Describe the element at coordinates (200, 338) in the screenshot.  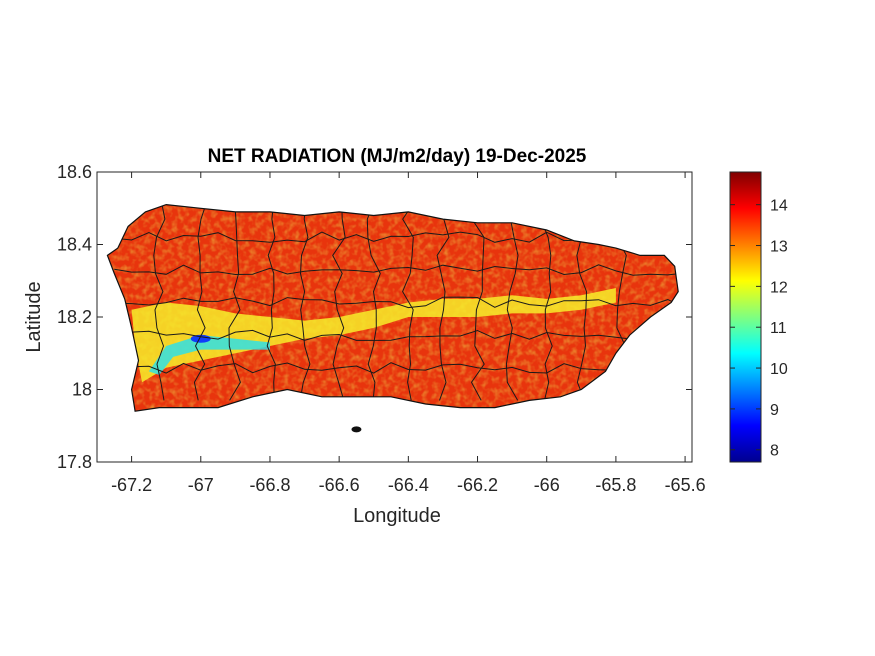
I see `minimum-radiation-spot` at that location.